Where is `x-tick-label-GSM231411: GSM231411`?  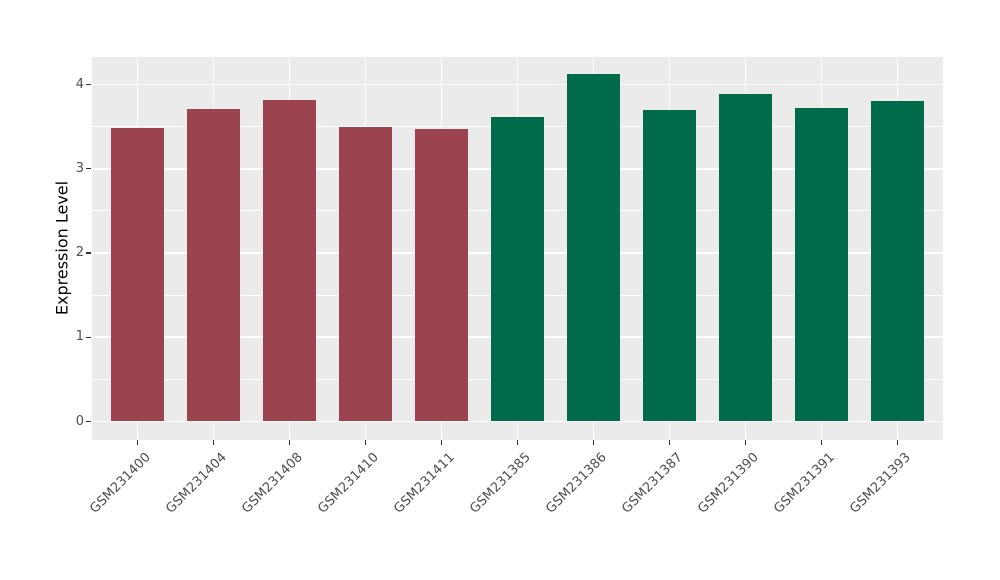
x-tick-label-GSM231411: GSM231411 is located at coordinates (425, 483).